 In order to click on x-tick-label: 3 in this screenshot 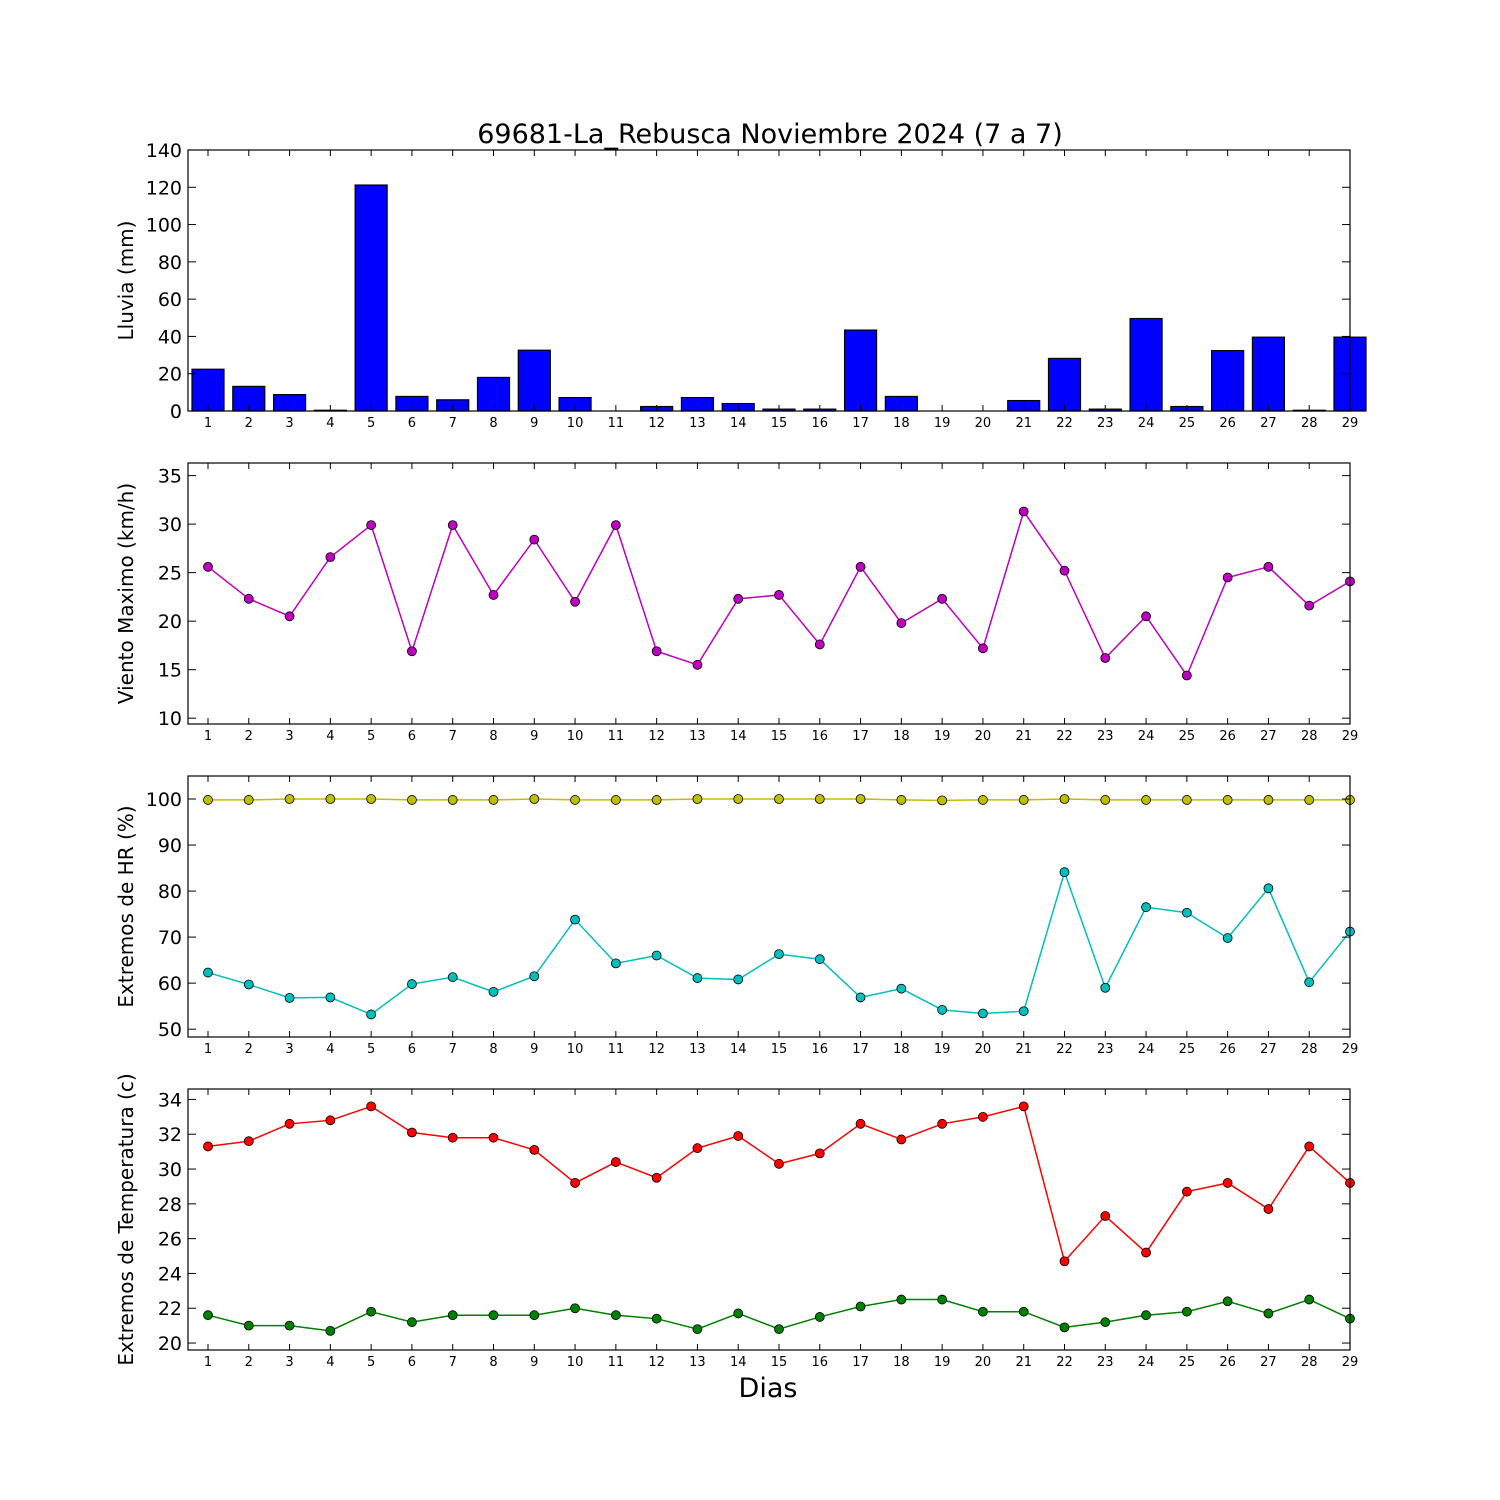, I will do `click(289, 736)`.